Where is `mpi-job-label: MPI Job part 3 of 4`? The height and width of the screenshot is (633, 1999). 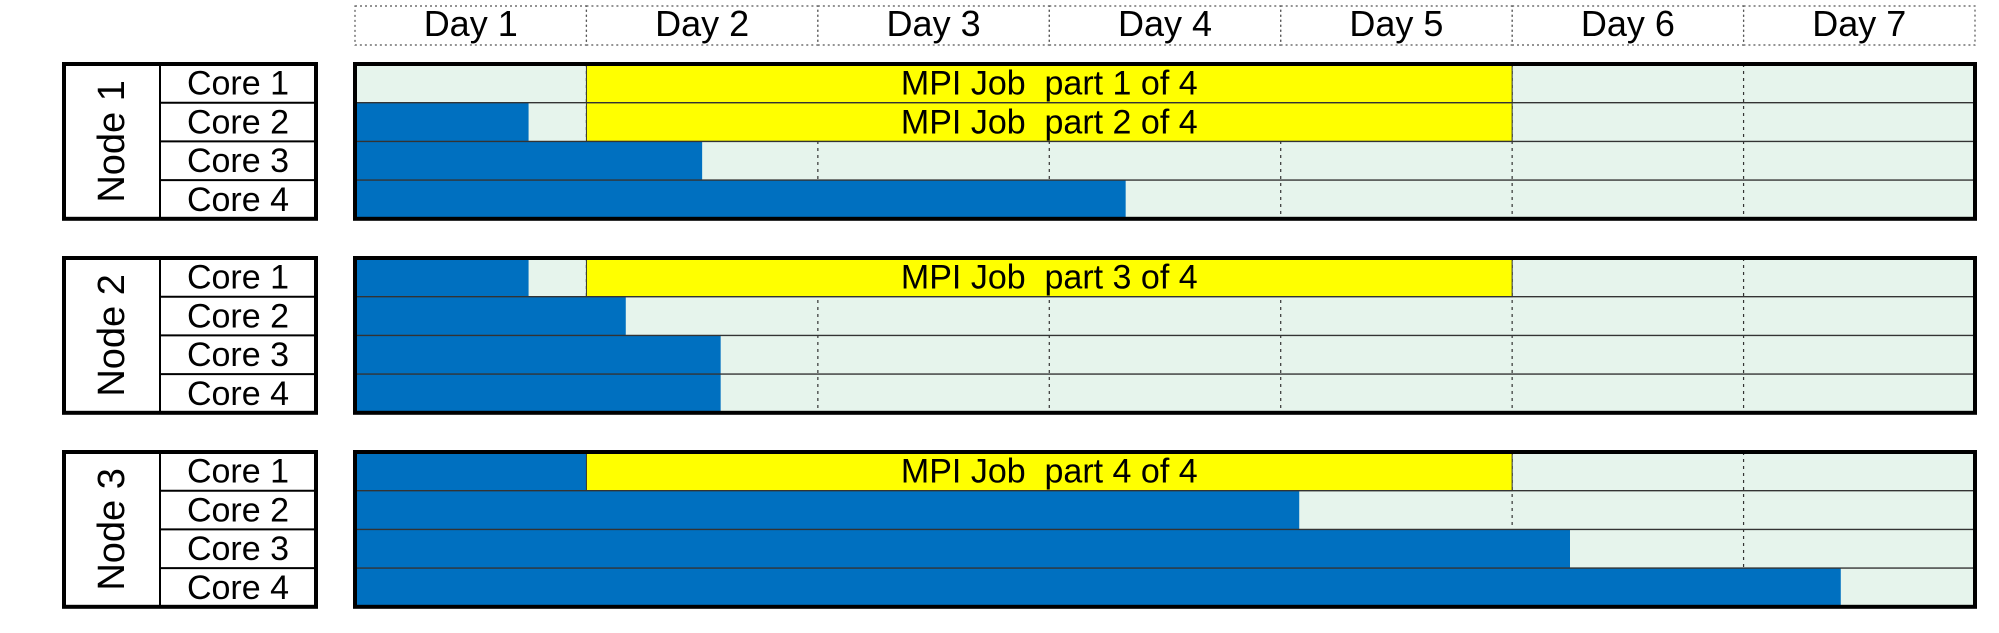
mpi-job-label: MPI Job part 3 of 4 is located at coordinates (1049, 278).